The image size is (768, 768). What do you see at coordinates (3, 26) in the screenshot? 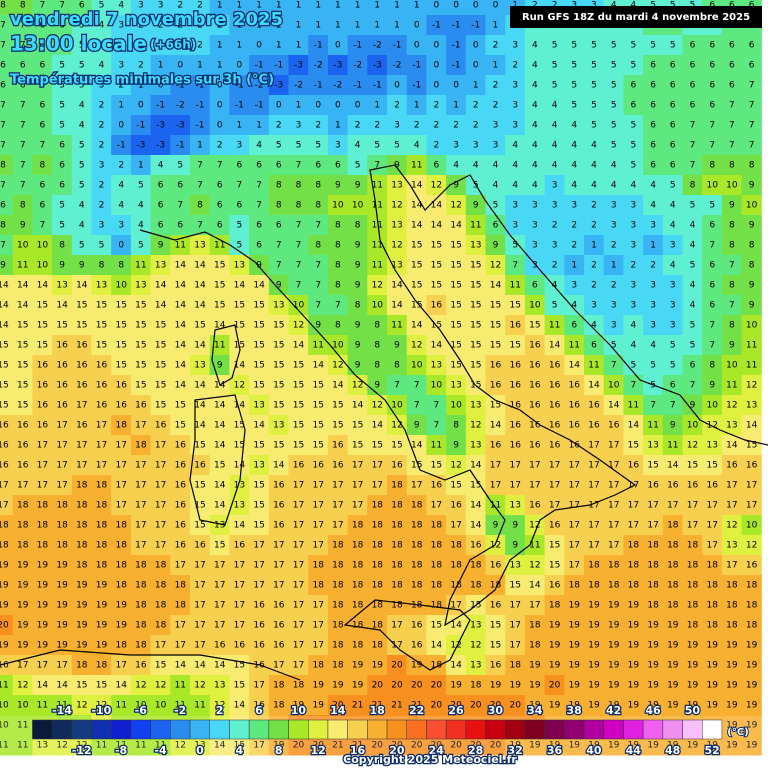
I see `temp-value: 7` at bounding box center [3, 26].